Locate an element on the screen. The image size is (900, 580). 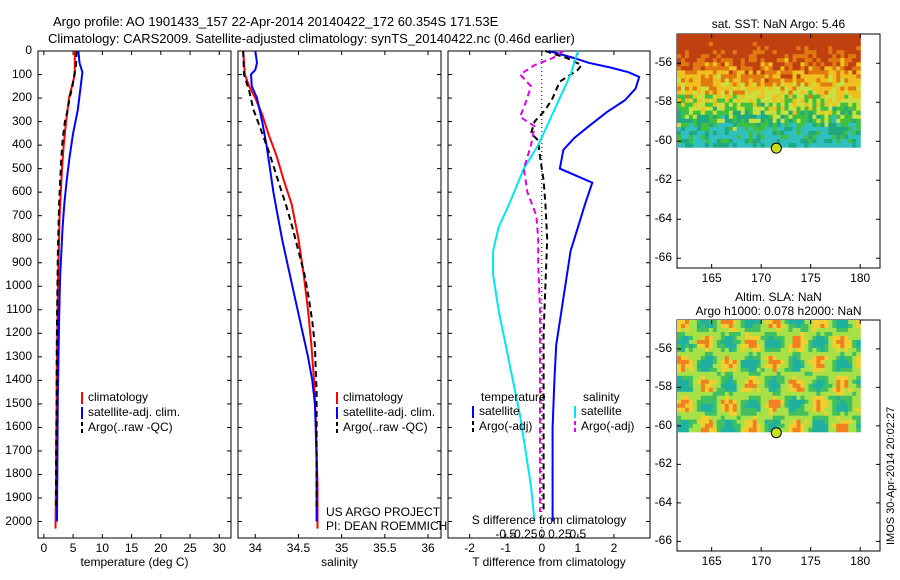
legend-s-argo: Argo(-adj) is located at coordinates (608, 426).